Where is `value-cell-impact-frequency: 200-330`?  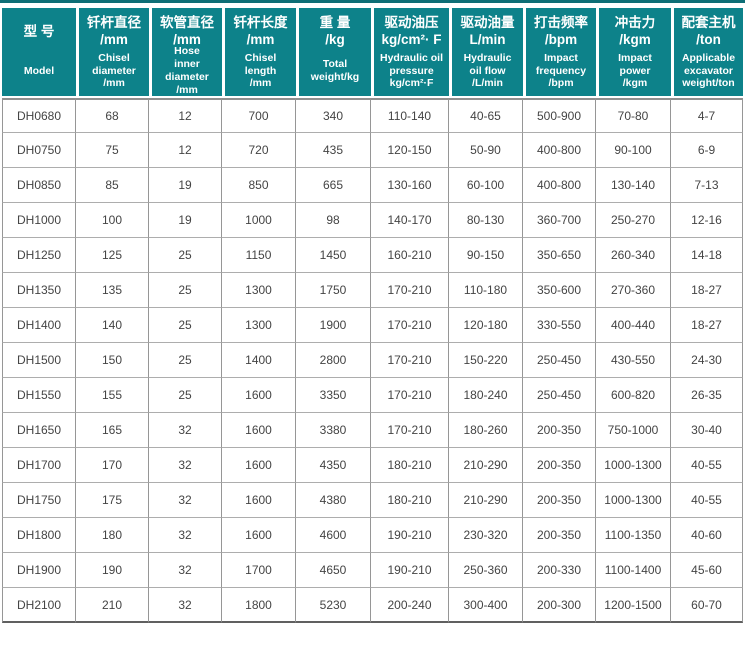 value-cell-impact-frequency: 200-330 is located at coordinates (559, 570).